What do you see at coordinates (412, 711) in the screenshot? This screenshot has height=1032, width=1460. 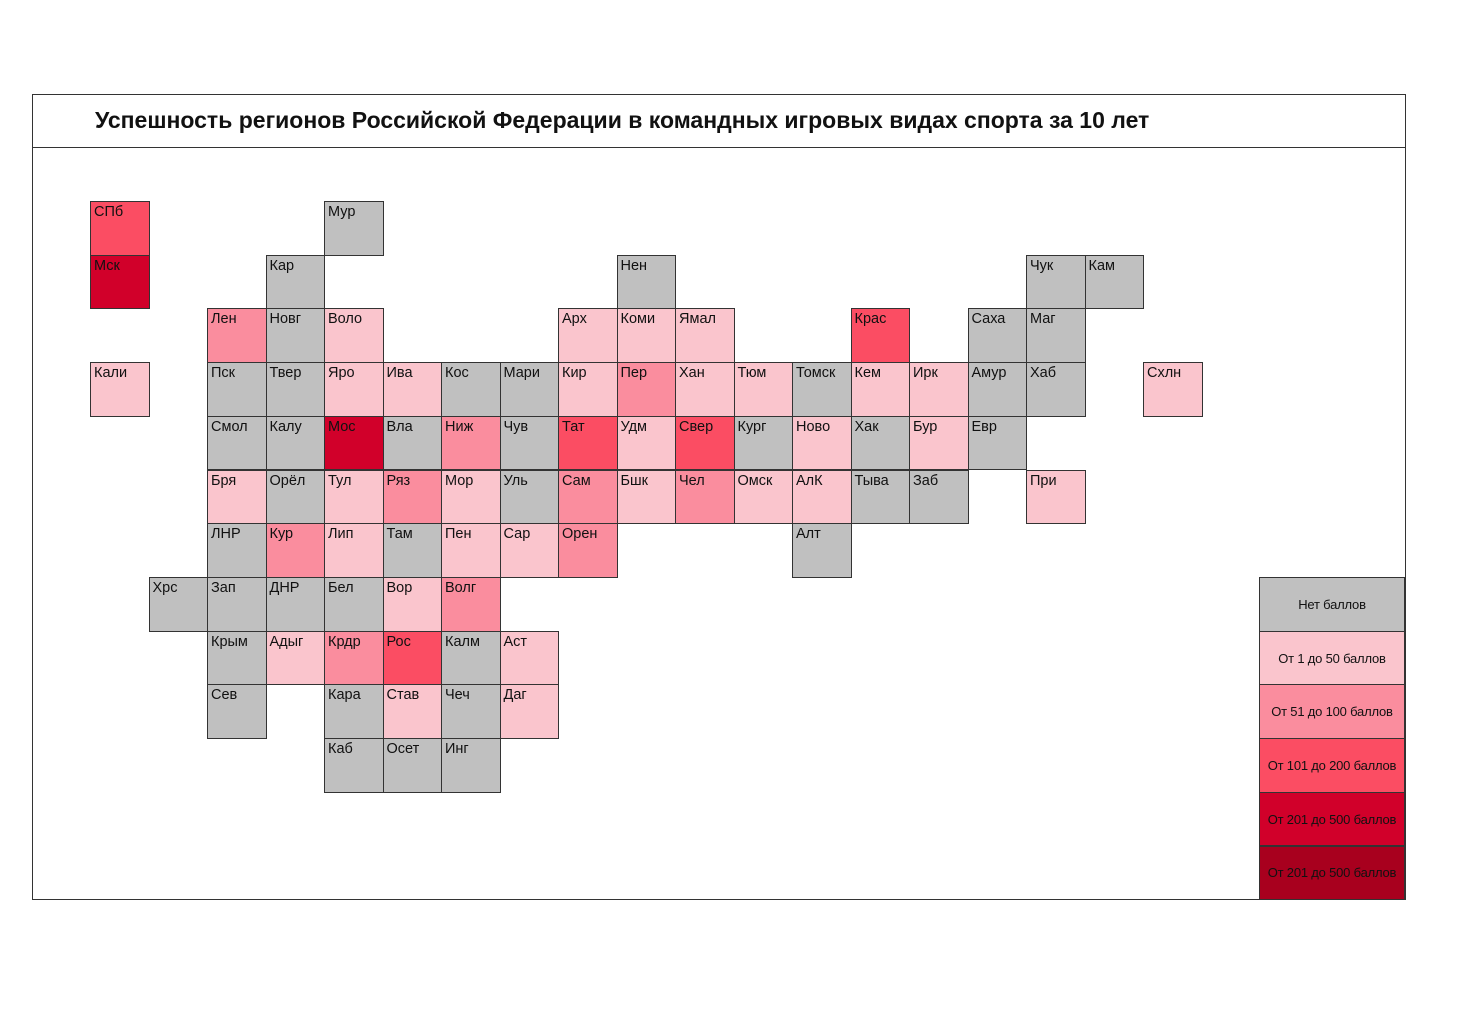 I see `region-tile: Став` at bounding box center [412, 711].